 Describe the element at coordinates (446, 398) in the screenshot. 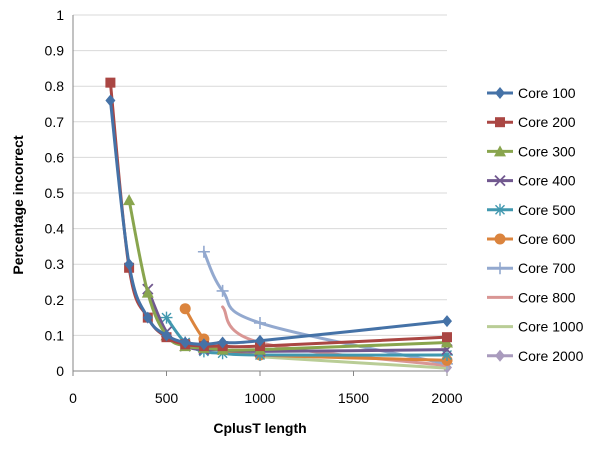

I see `x-tick-label: 2000` at that location.